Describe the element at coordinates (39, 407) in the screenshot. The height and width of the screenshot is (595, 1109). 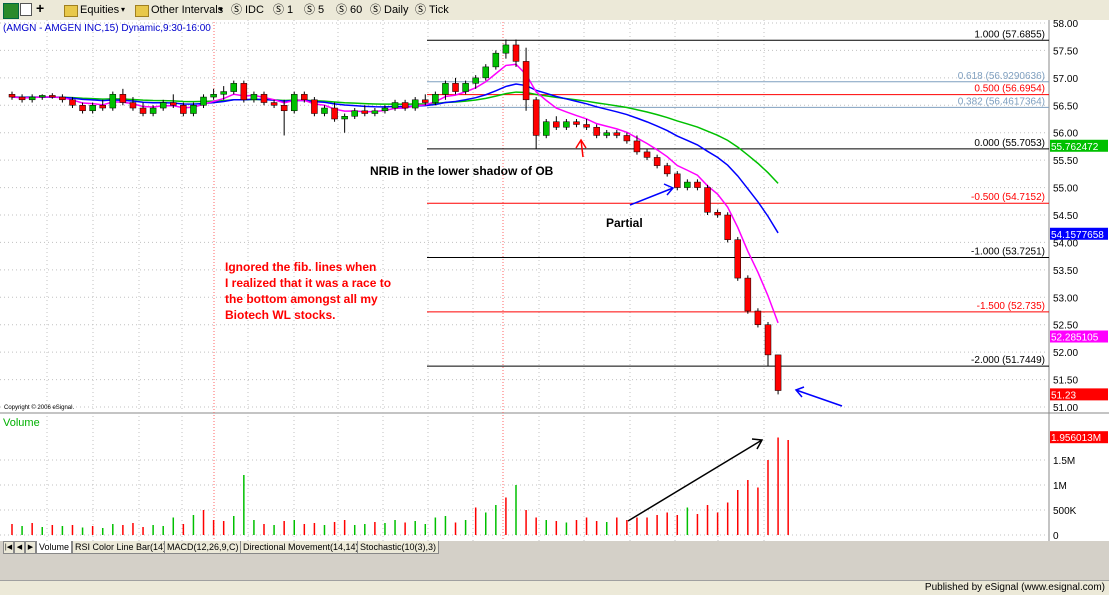
I see `copyright-text: Copyright © 2006 eSignal.` at that location.